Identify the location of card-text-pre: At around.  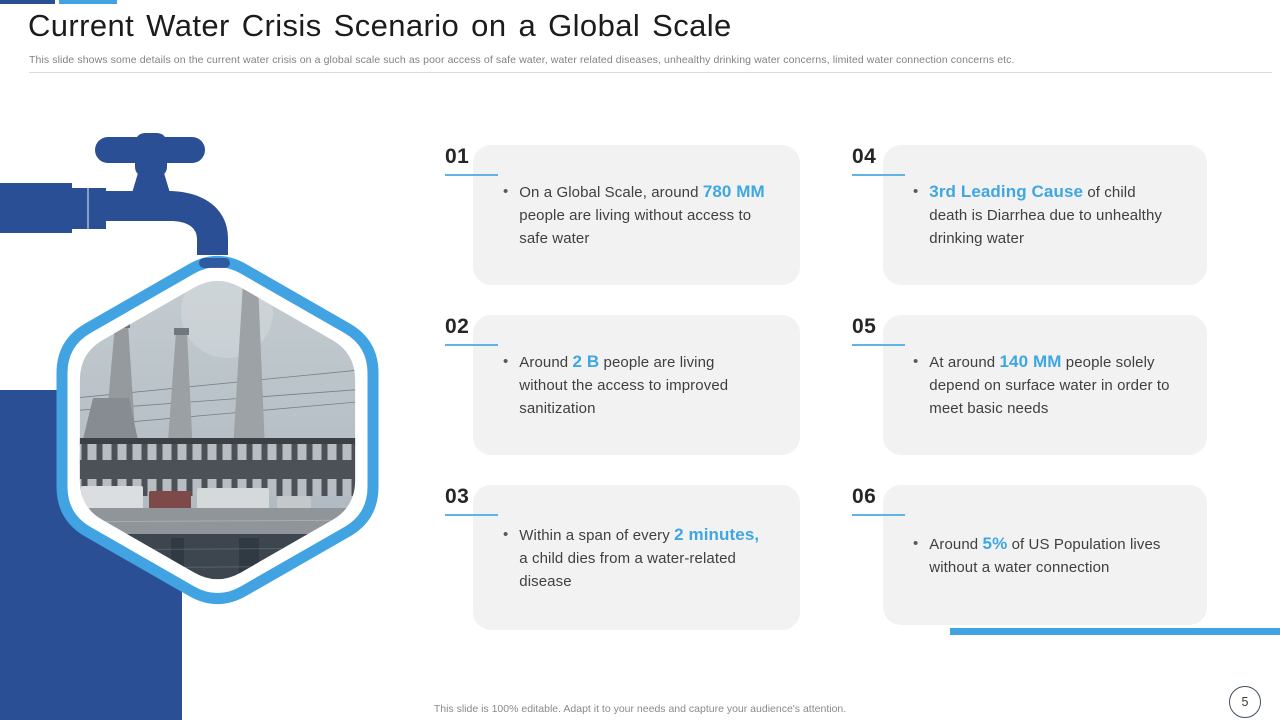
(964, 362).